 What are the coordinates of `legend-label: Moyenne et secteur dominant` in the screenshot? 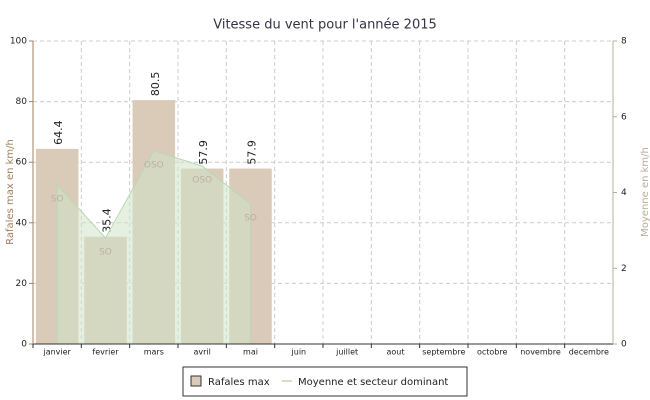 It's located at (373, 382).